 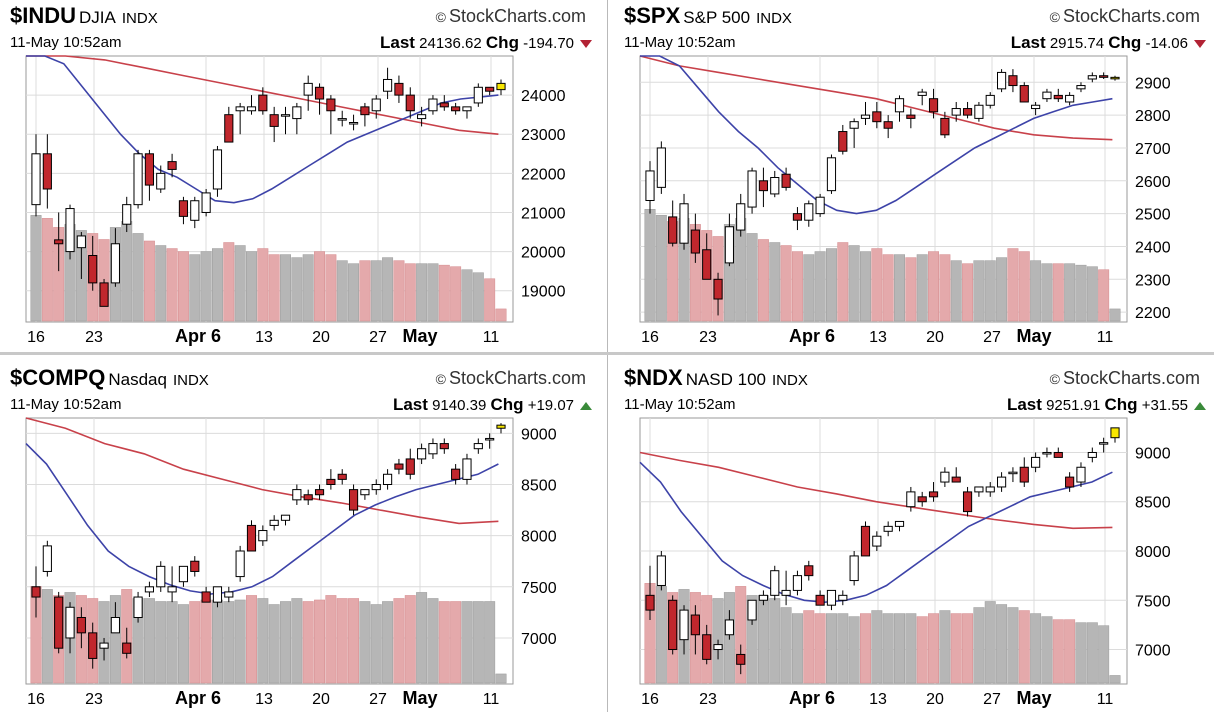 I want to click on source-credit: © StockCharts.com, so click(x=1125, y=16).